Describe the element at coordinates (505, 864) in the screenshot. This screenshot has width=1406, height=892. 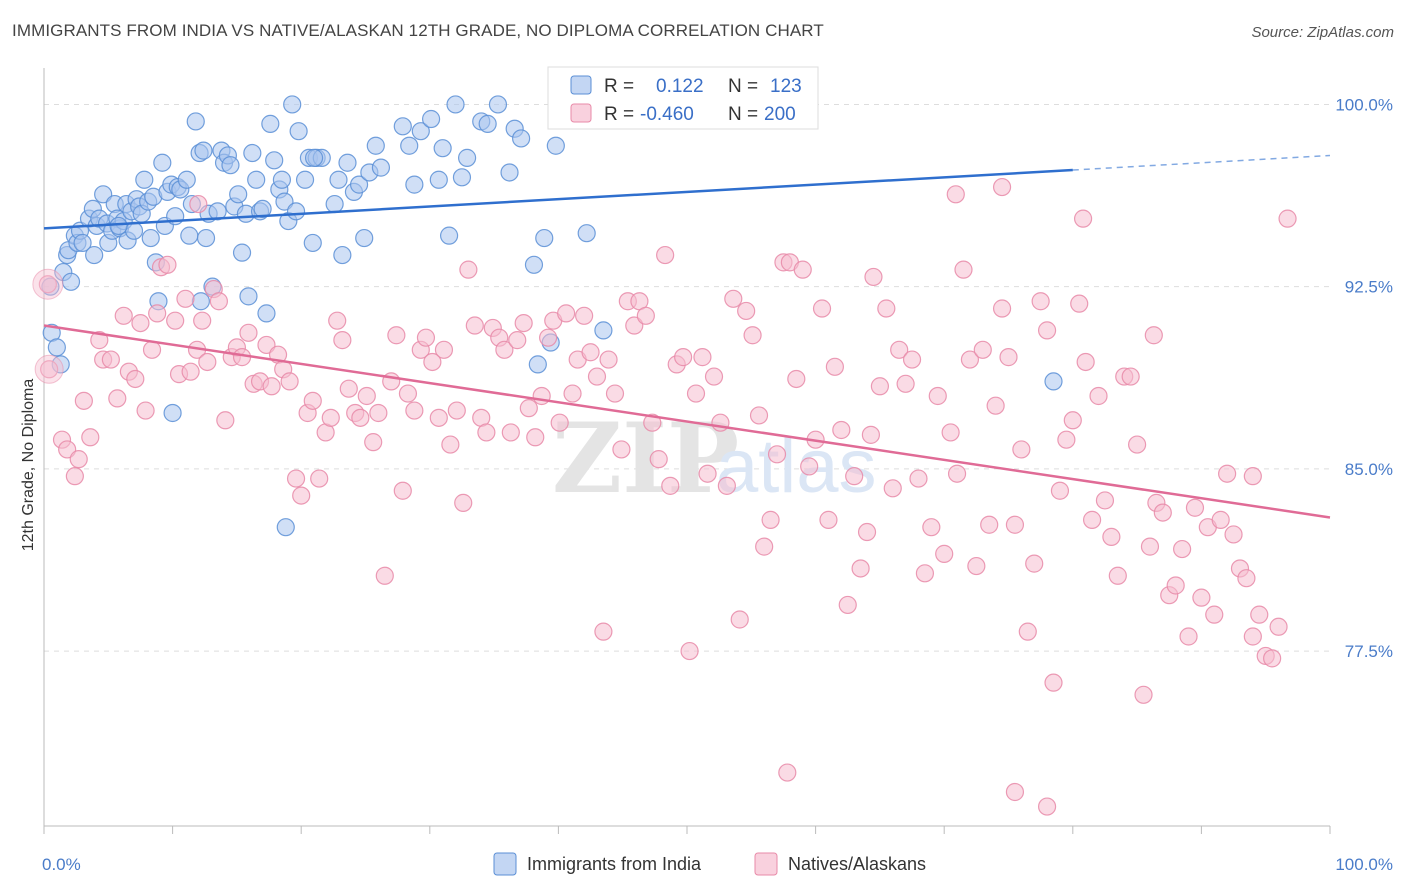
I see `bottom-legend-swatch-blue` at that location.